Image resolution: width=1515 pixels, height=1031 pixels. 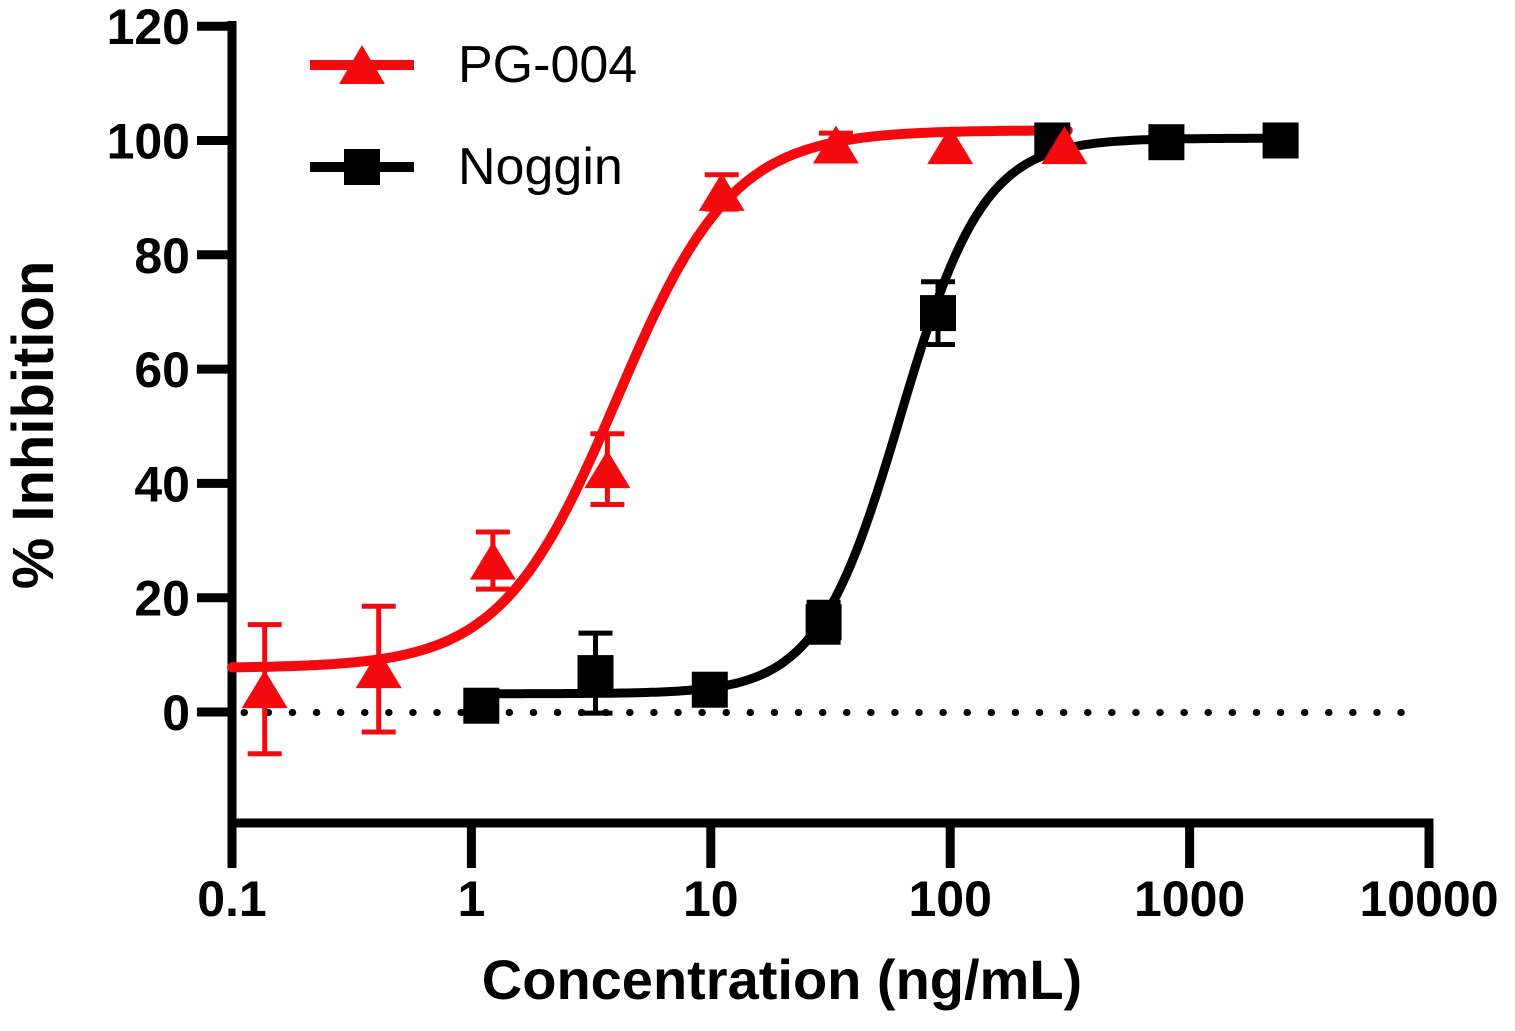 What do you see at coordinates (162, 370) in the screenshot?
I see `y-tick-label: 60` at bounding box center [162, 370].